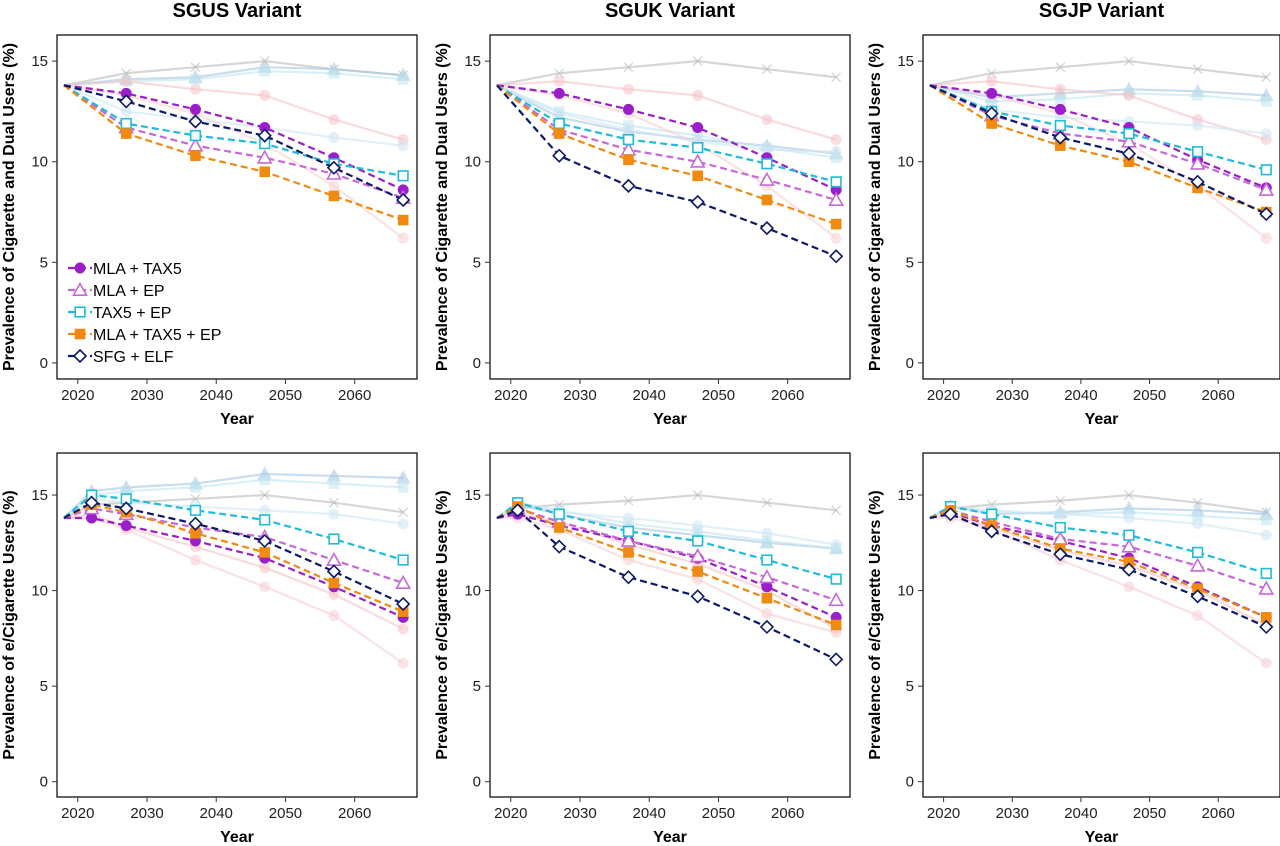  I want to click on x-tick-label: 2030, so click(1012, 813).